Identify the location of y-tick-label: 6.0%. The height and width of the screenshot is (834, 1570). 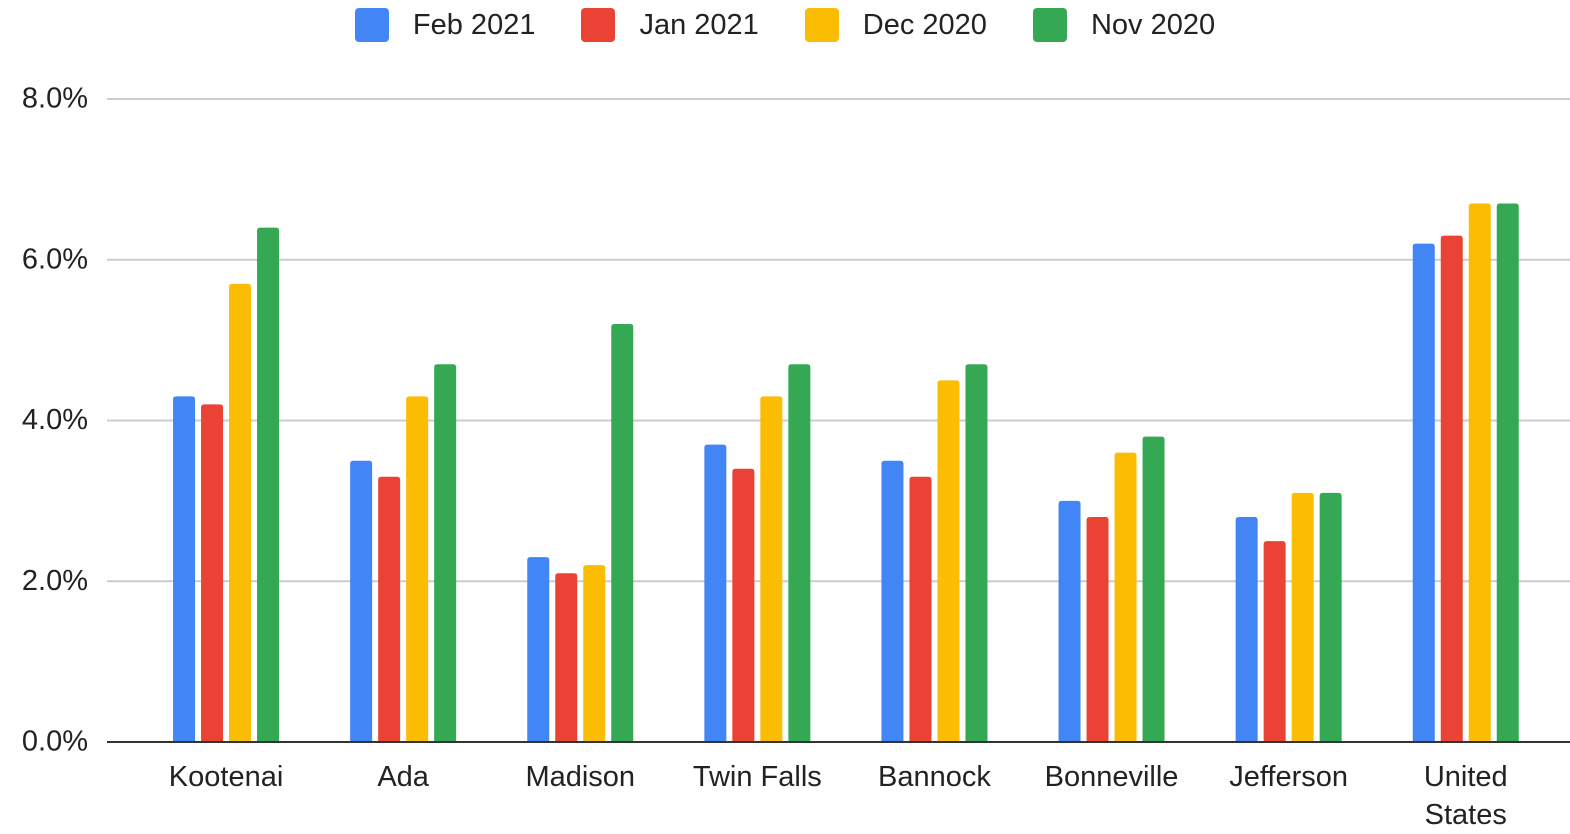
(55, 259).